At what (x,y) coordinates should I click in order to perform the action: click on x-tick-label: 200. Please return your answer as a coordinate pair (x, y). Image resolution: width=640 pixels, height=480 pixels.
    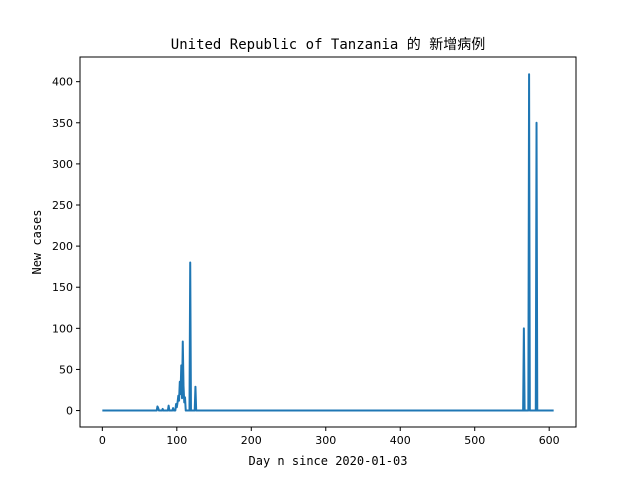
    Looking at the image, I should click on (251, 440).